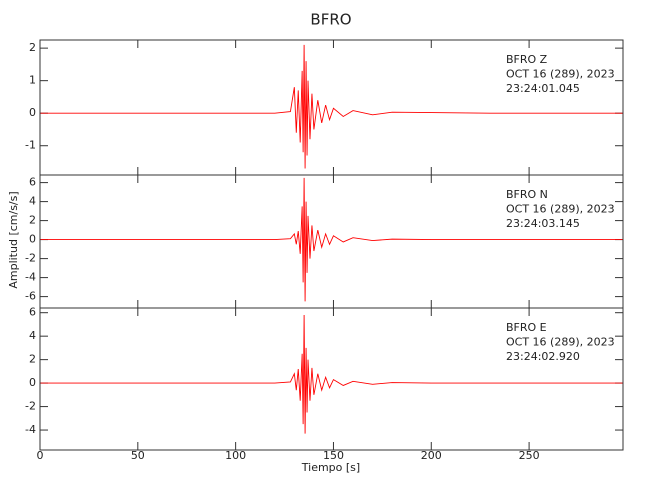 The width and height of the screenshot is (650, 500). I want to click on x-tick-label: 0, so click(40, 455).